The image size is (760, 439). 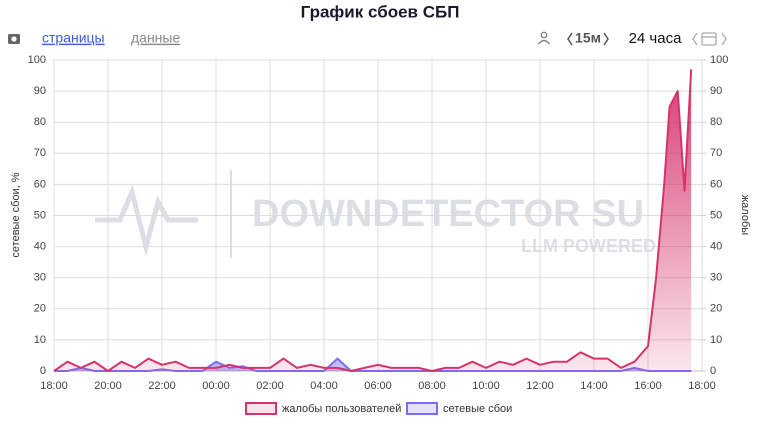 What do you see at coordinates (40, 122) in the screenshot?
I see `y-tick-label: 80` at bounding box center [40, 122].